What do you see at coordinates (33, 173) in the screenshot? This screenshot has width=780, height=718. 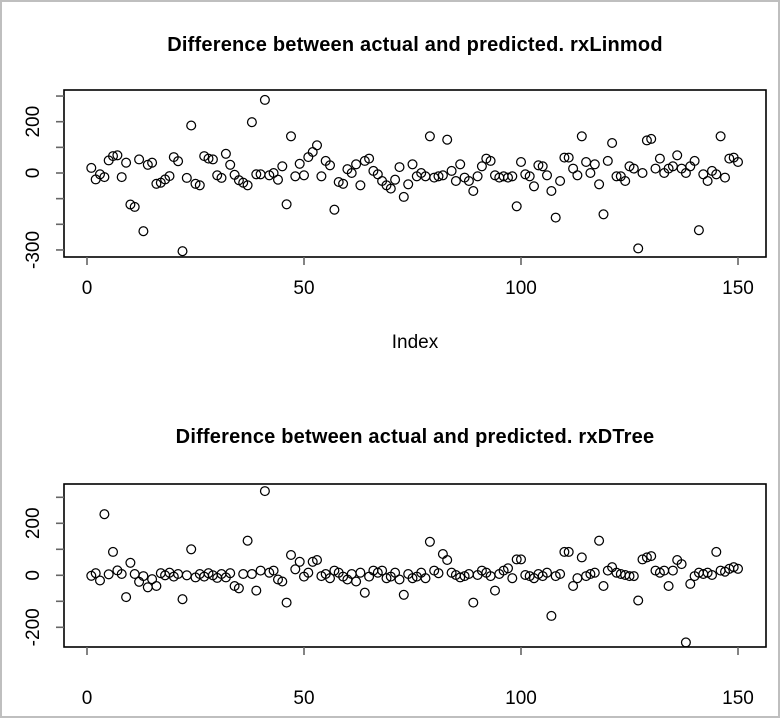 I see `y-tick-label: 0` at bounding box center [33, 173].